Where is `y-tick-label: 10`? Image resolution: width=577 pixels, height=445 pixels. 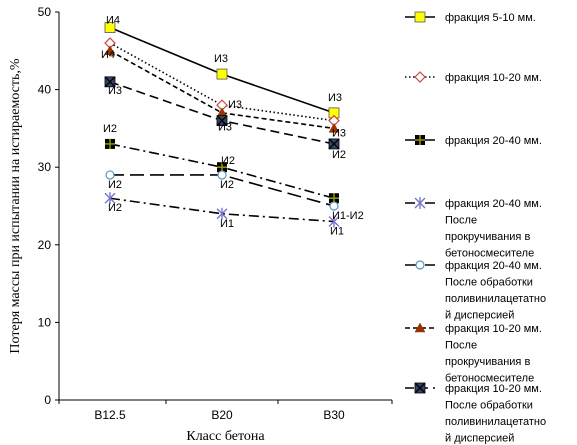 y-tick-label: 10 is located at coordinates (45, 322).